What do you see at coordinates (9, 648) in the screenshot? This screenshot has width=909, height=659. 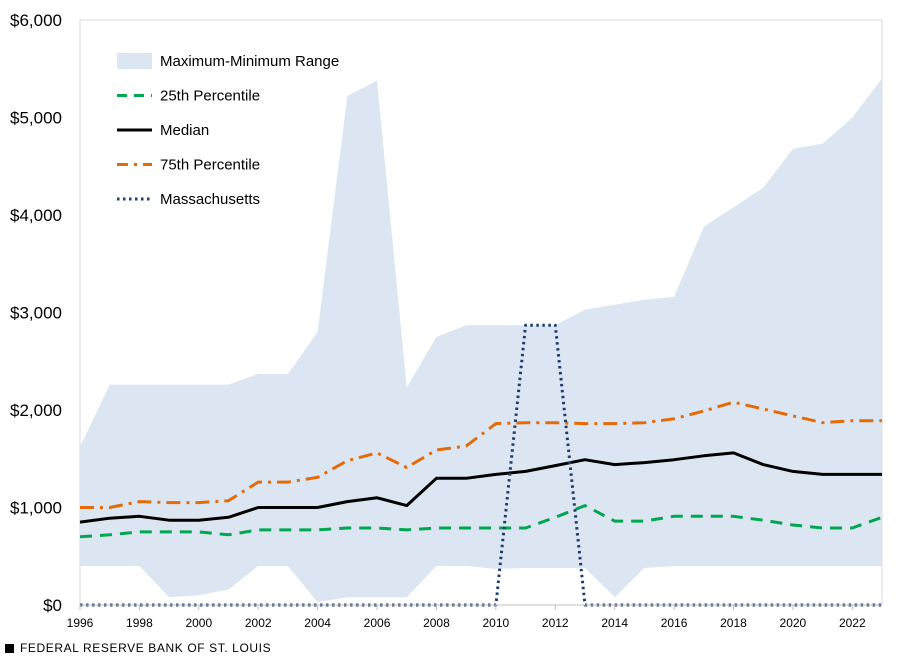 I see `footer-square-icon` at bounding box center [9, 648].